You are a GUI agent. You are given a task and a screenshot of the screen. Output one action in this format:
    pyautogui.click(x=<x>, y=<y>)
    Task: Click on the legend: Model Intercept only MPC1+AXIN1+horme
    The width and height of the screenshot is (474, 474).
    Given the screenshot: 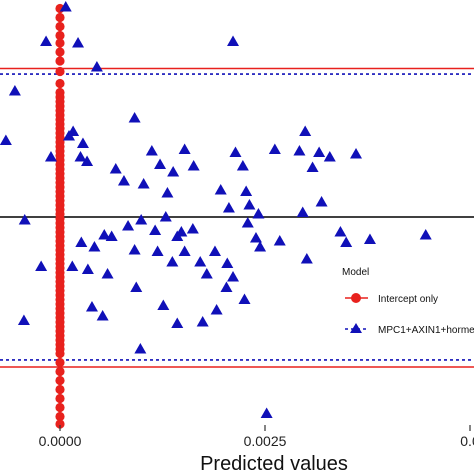 What is the action you would take?
    pyautogui.click(x=408, y=301)
    